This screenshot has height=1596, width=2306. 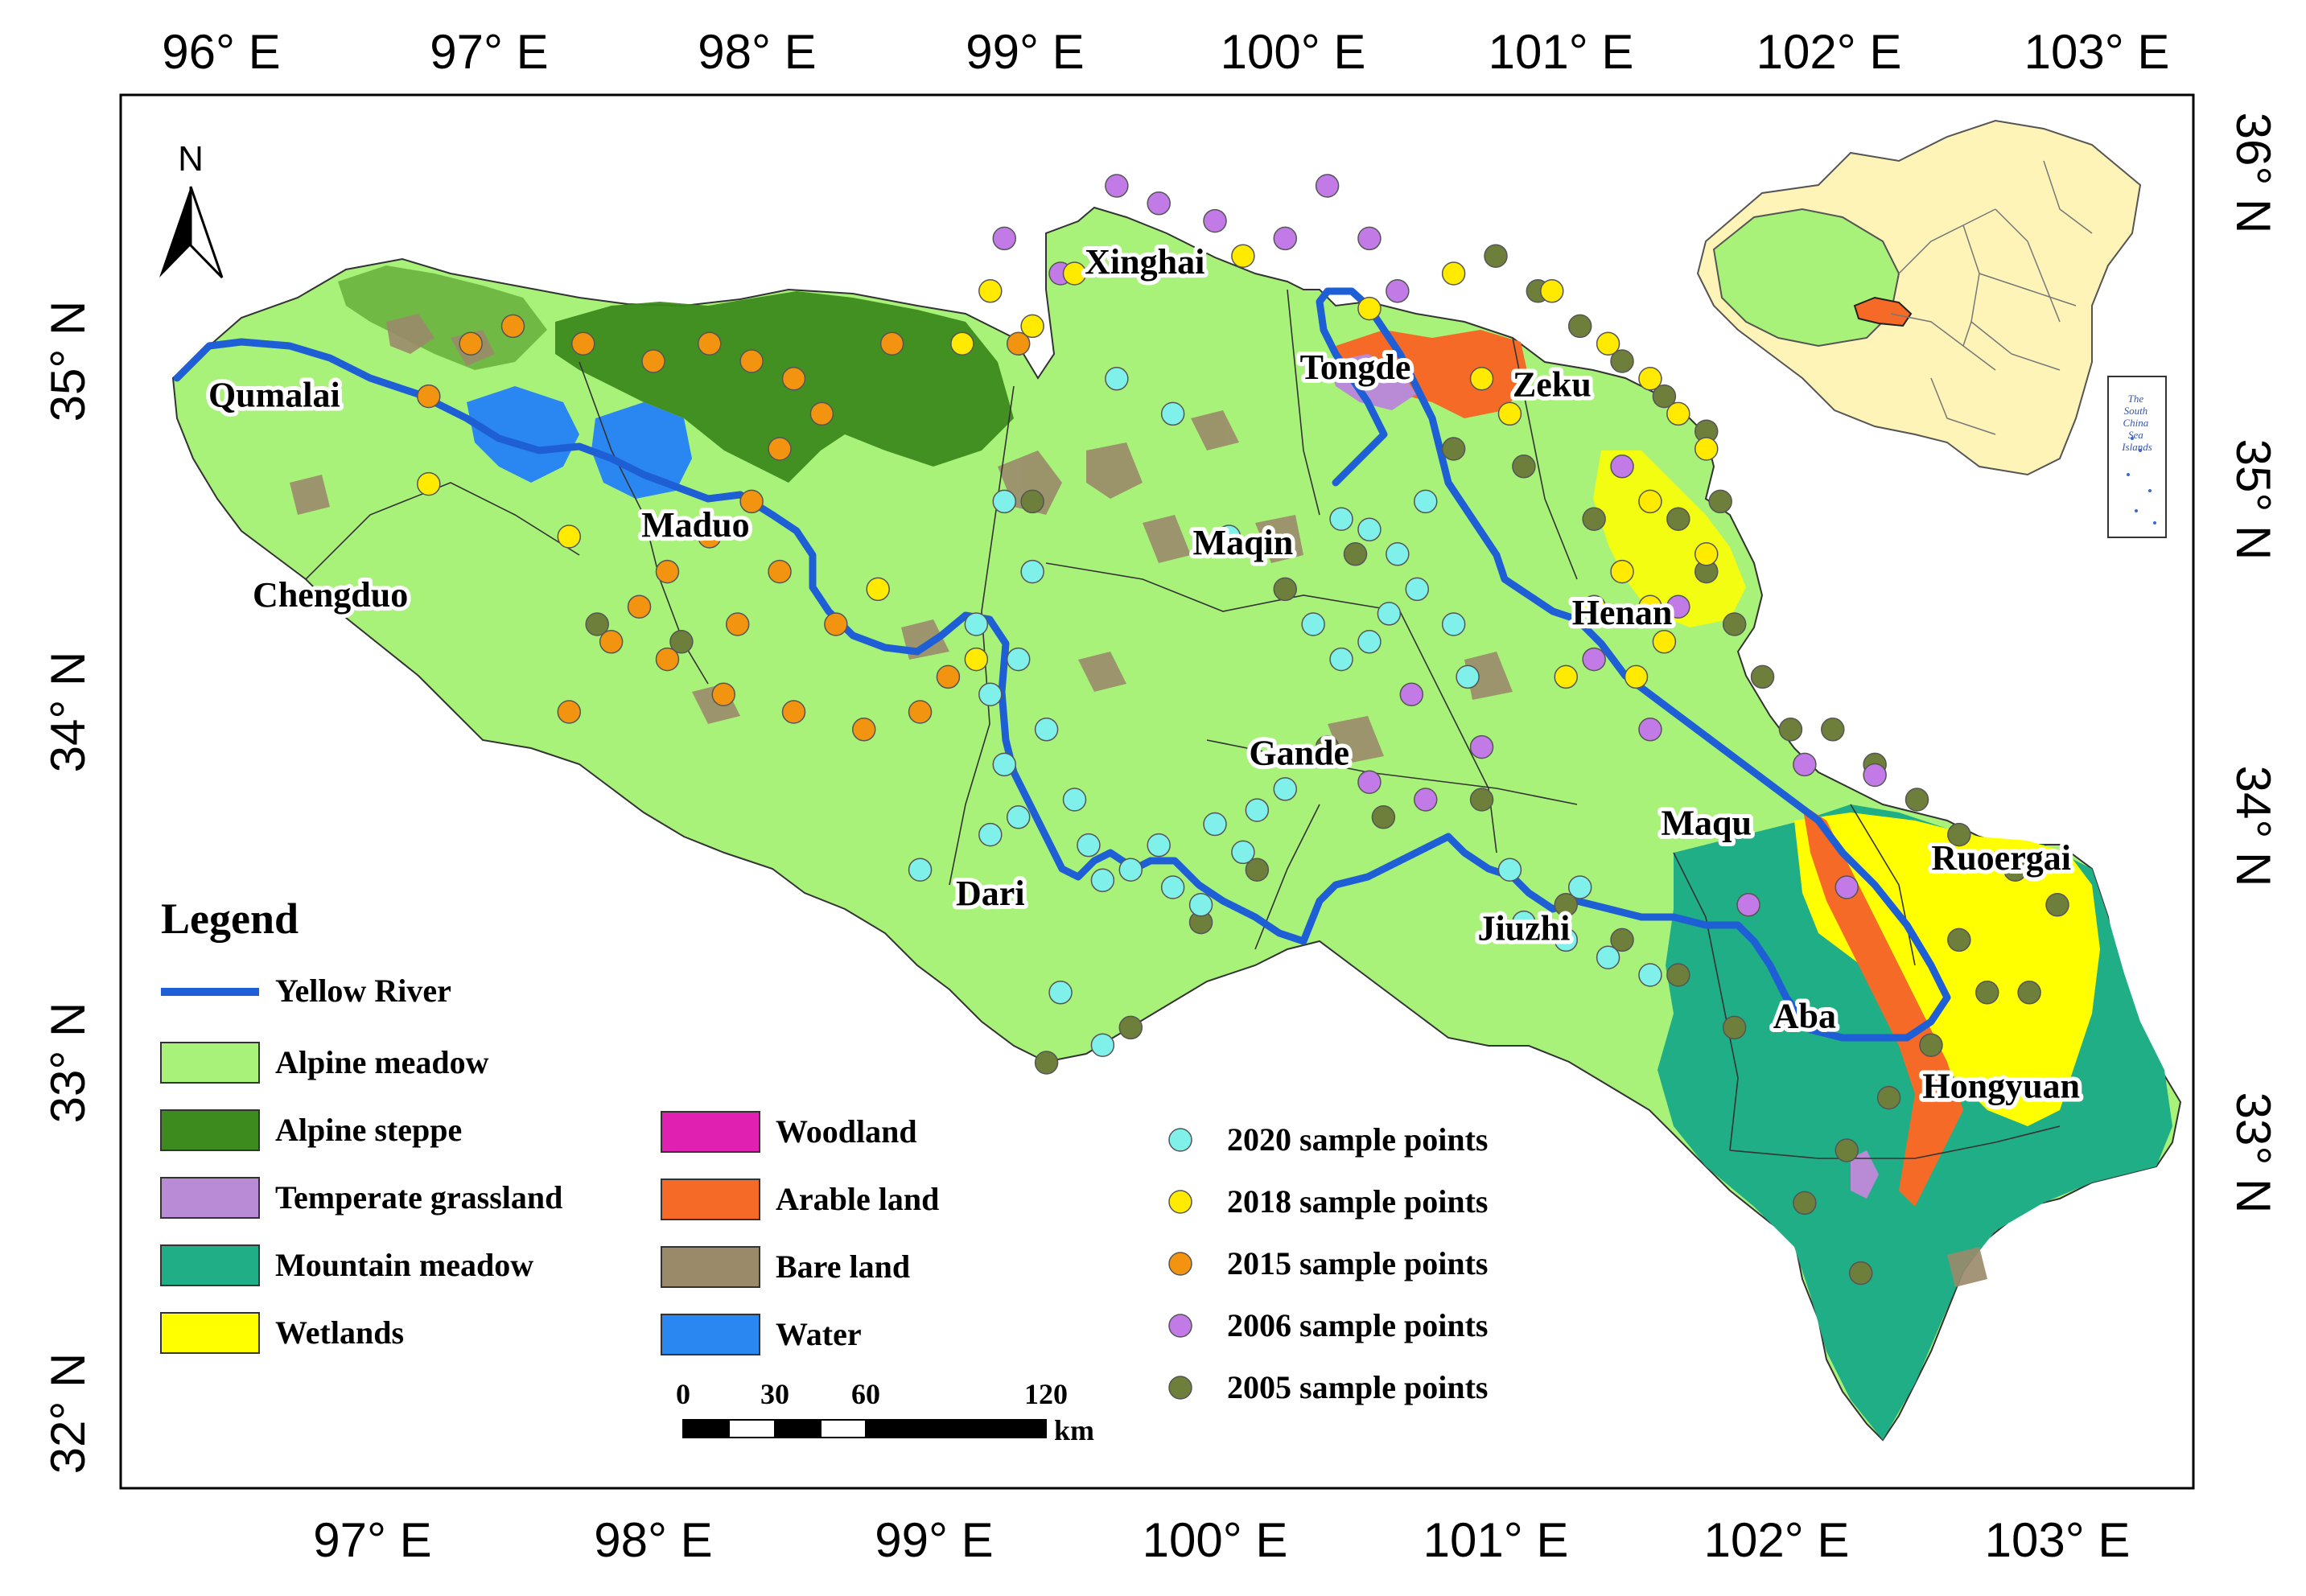 I want to click on bottom-longitude-labels: 97° E 98° E 99° E 100° E 101° E 102° E 103° E, so click(x=1221, y=1540).